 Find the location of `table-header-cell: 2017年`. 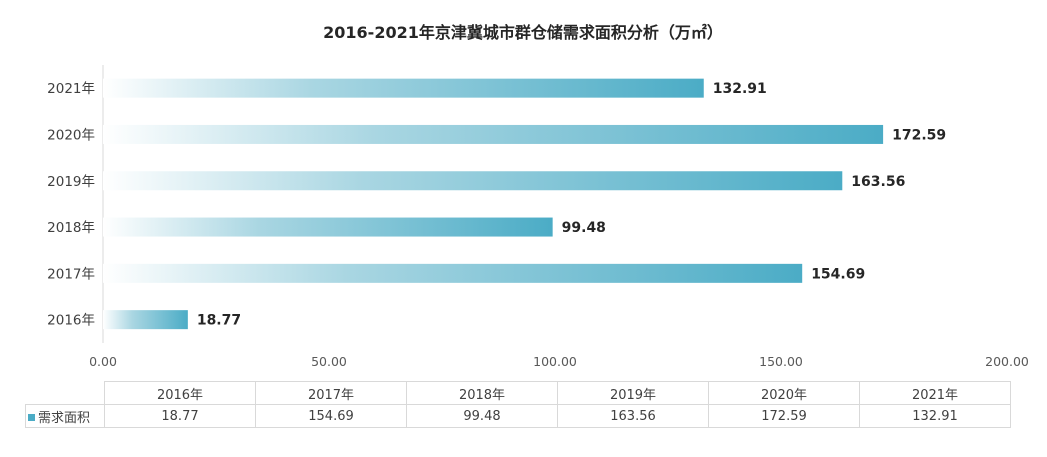

table-header-cell: 2017年 is located at coordinates (331, 393).